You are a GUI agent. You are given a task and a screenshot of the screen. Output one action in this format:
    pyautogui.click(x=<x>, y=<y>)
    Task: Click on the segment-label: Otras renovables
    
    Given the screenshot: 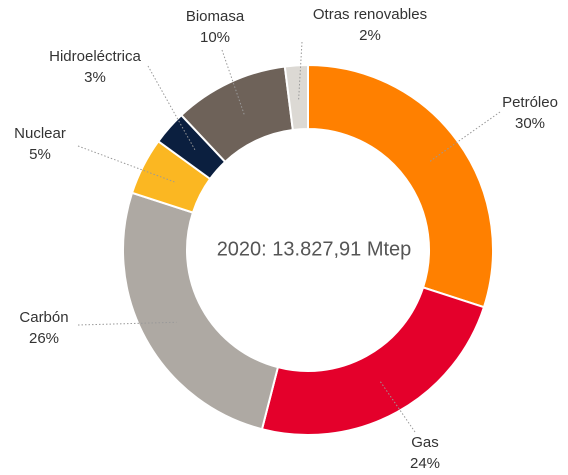 What is the action you would take?
    pyautogui.click(x=370, y=14)
    